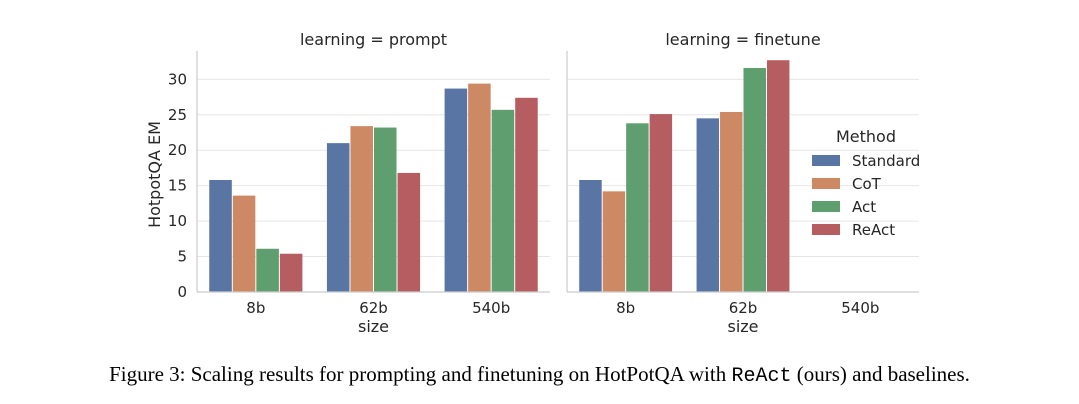 Image resolution: width=1079 pixels, height=404 pixels. Describe the element at coordinates (867, 184) in the screenshot. I see `legend-label-cot: CoT` at that location.